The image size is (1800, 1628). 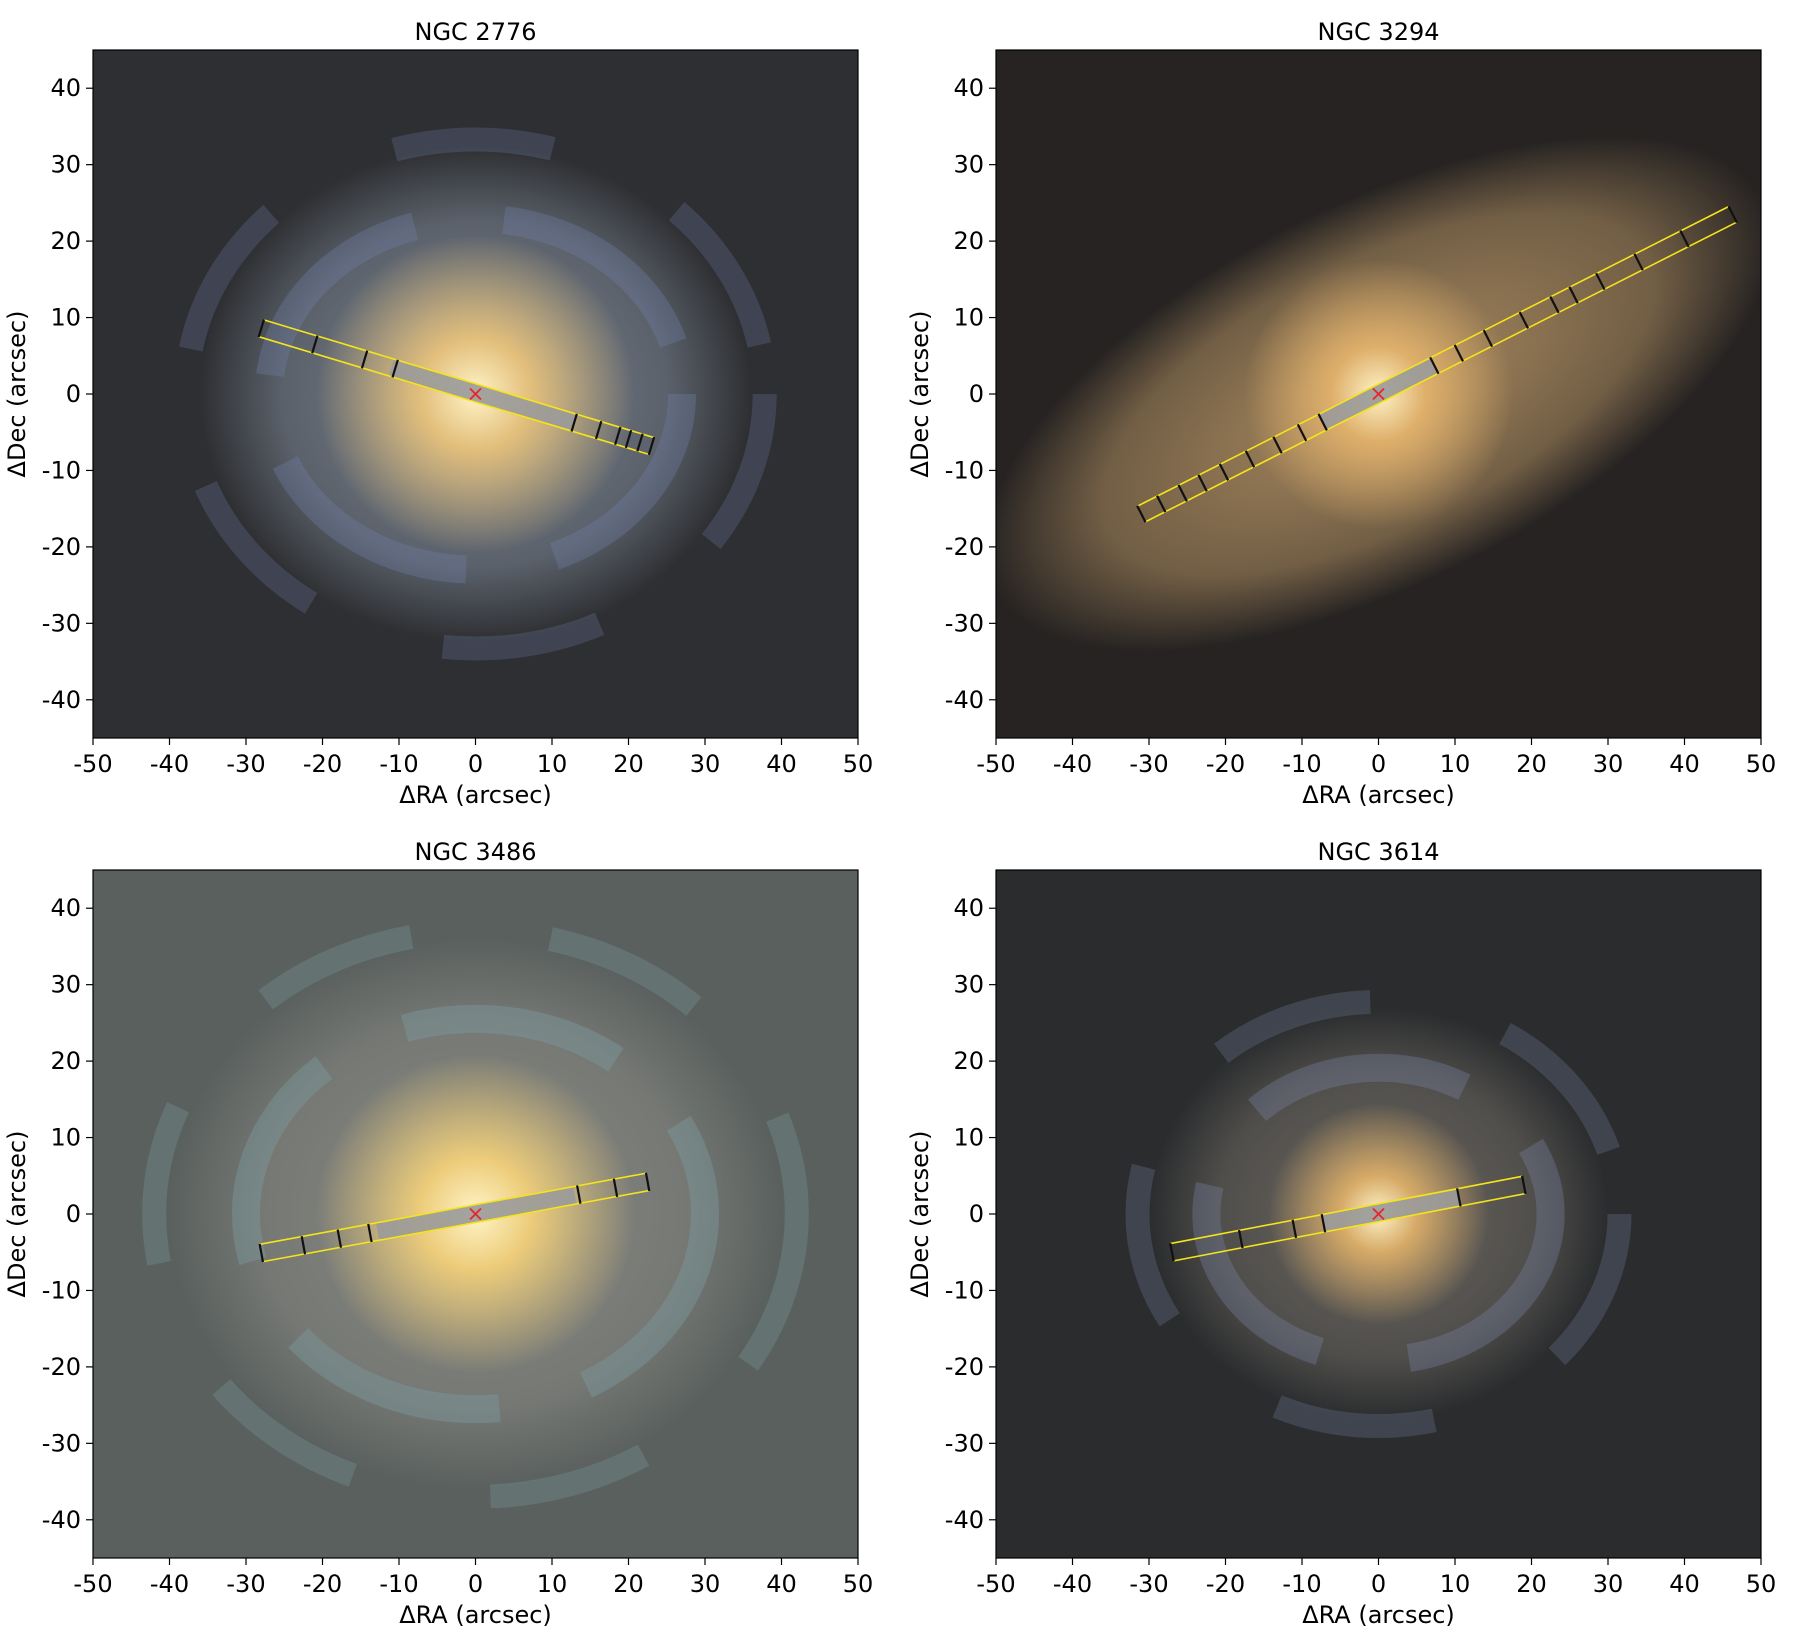 I want to click on panel-title: NGC 2776, so click(x=475, y=32).